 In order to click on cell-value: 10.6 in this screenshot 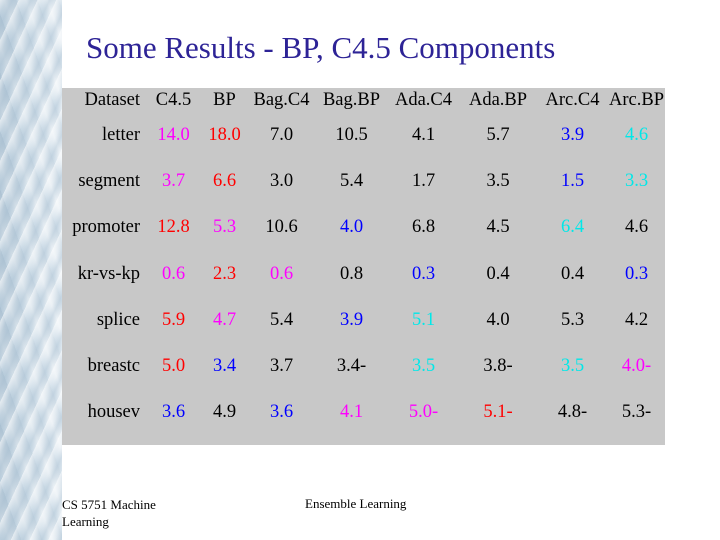, I will do `click(281, 227)`.